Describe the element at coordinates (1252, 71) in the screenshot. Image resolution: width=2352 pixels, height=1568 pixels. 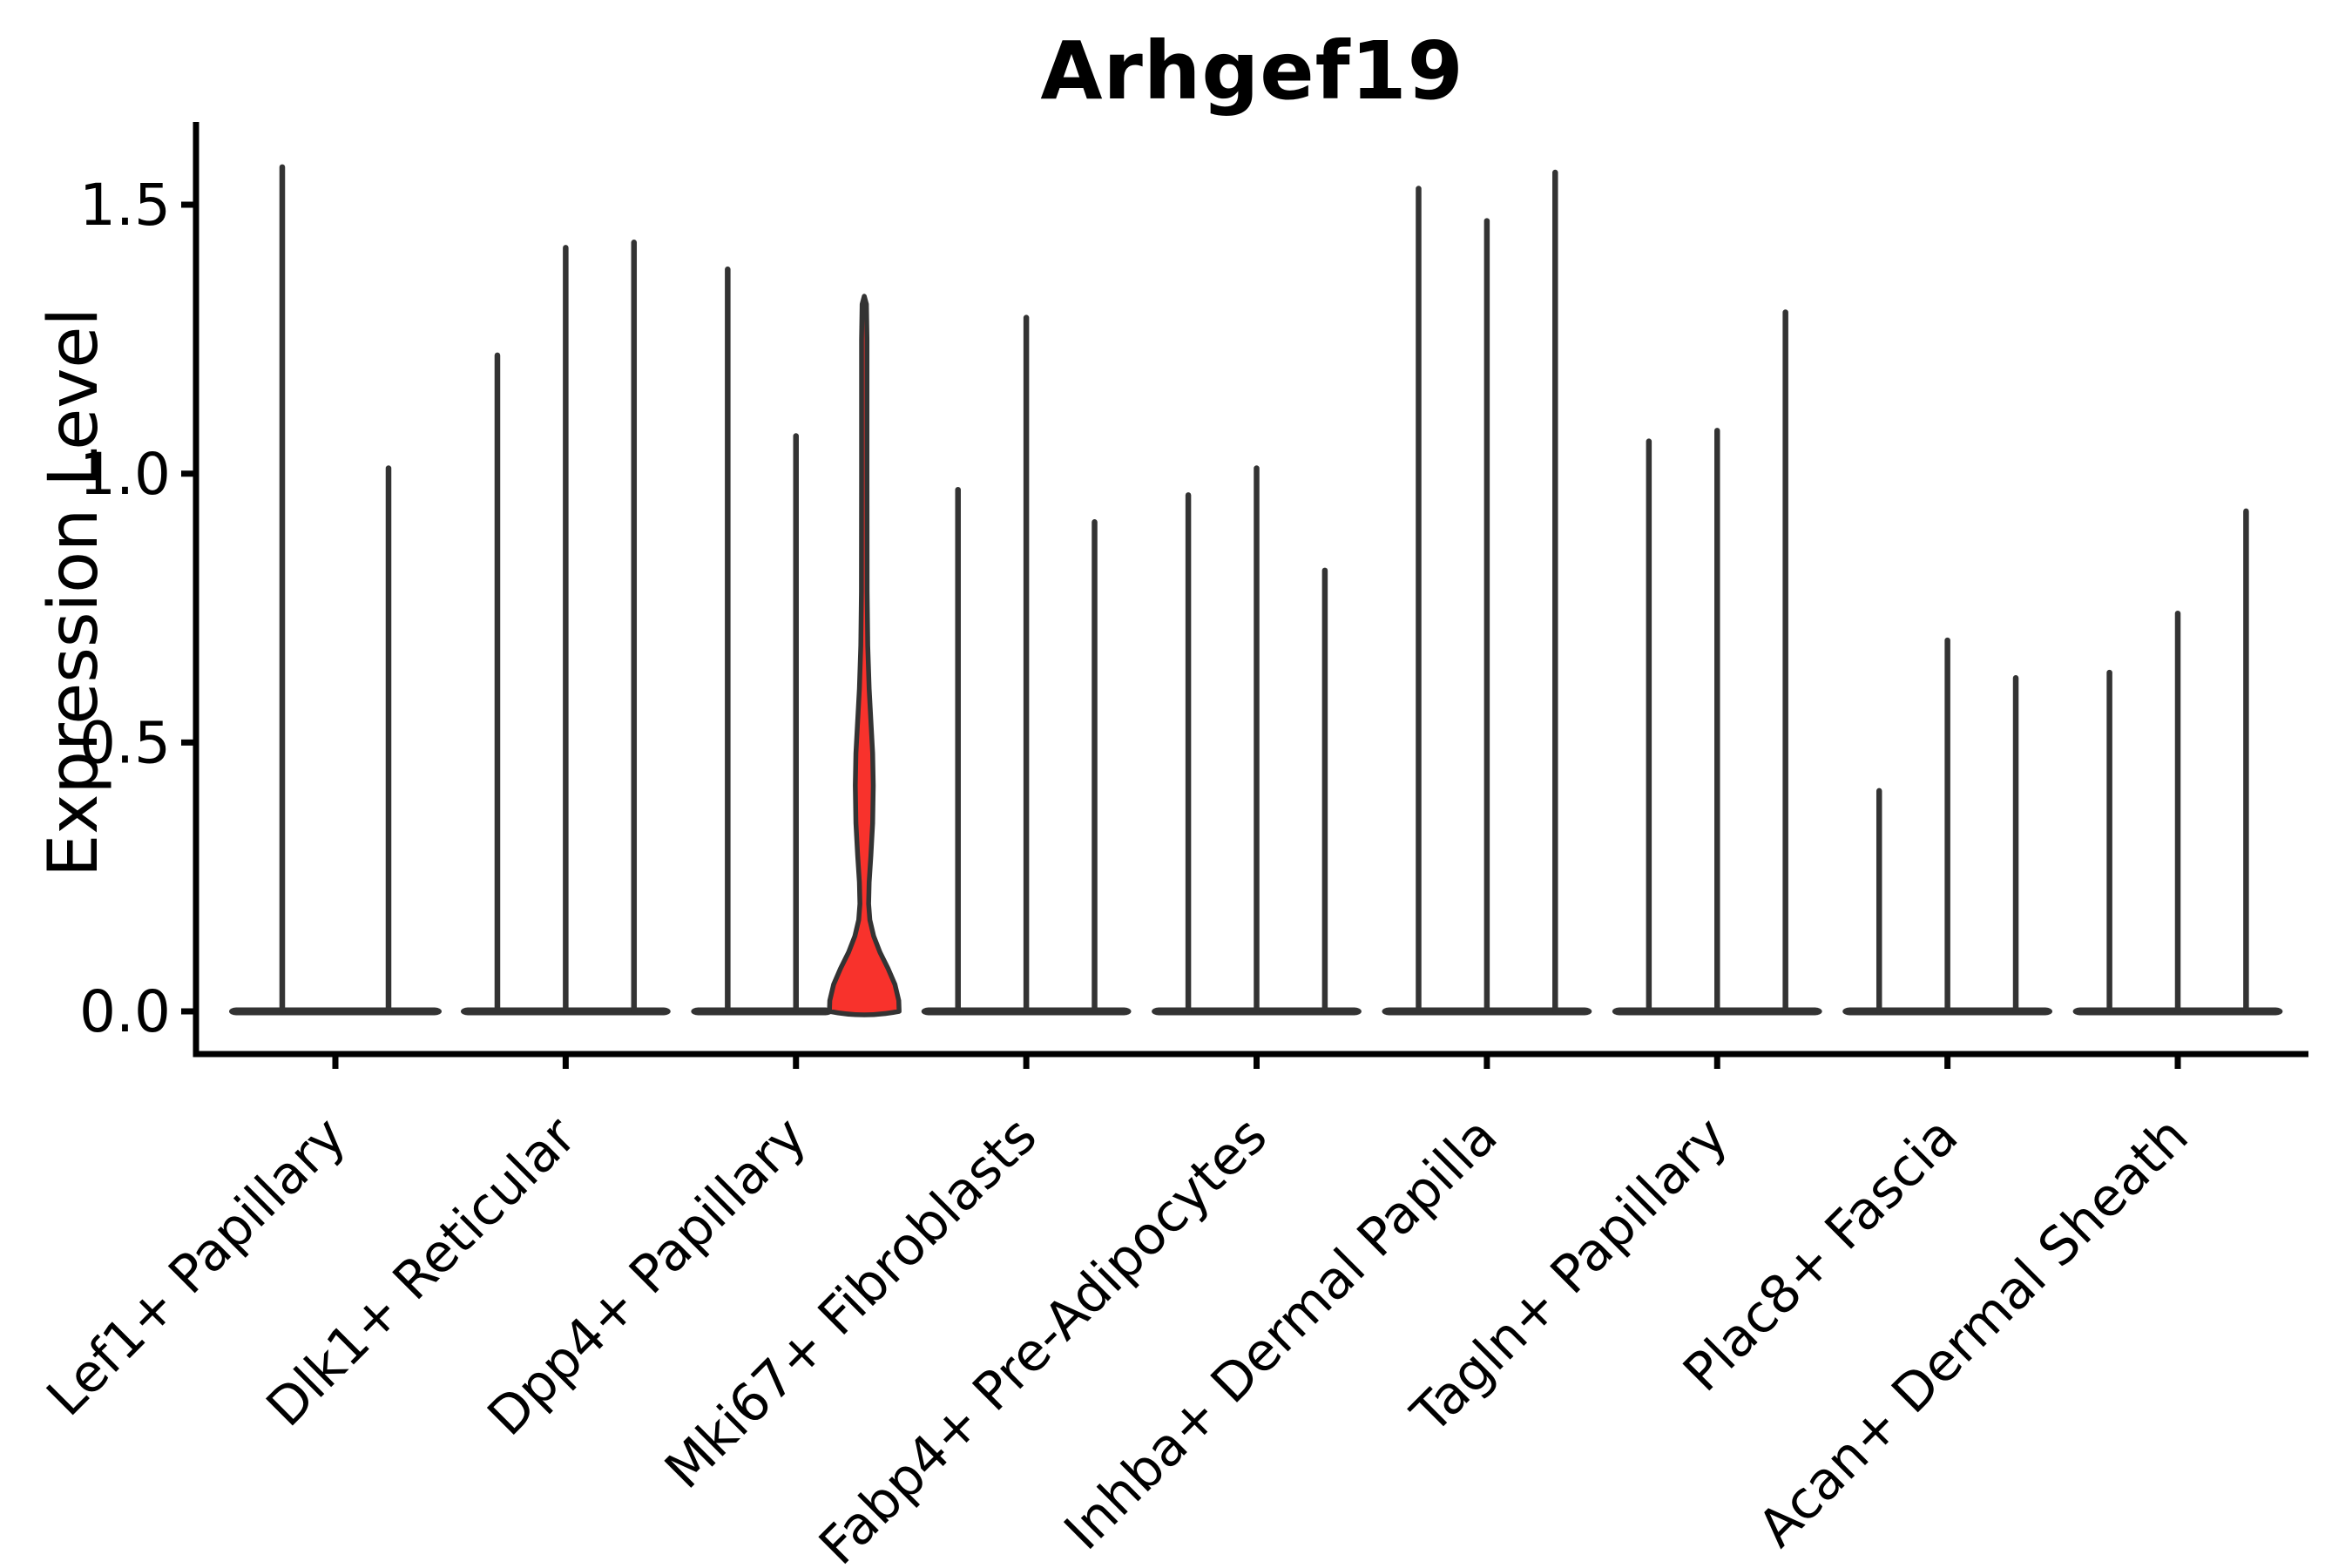
I see `chart-title: Arhgef19` at that location.